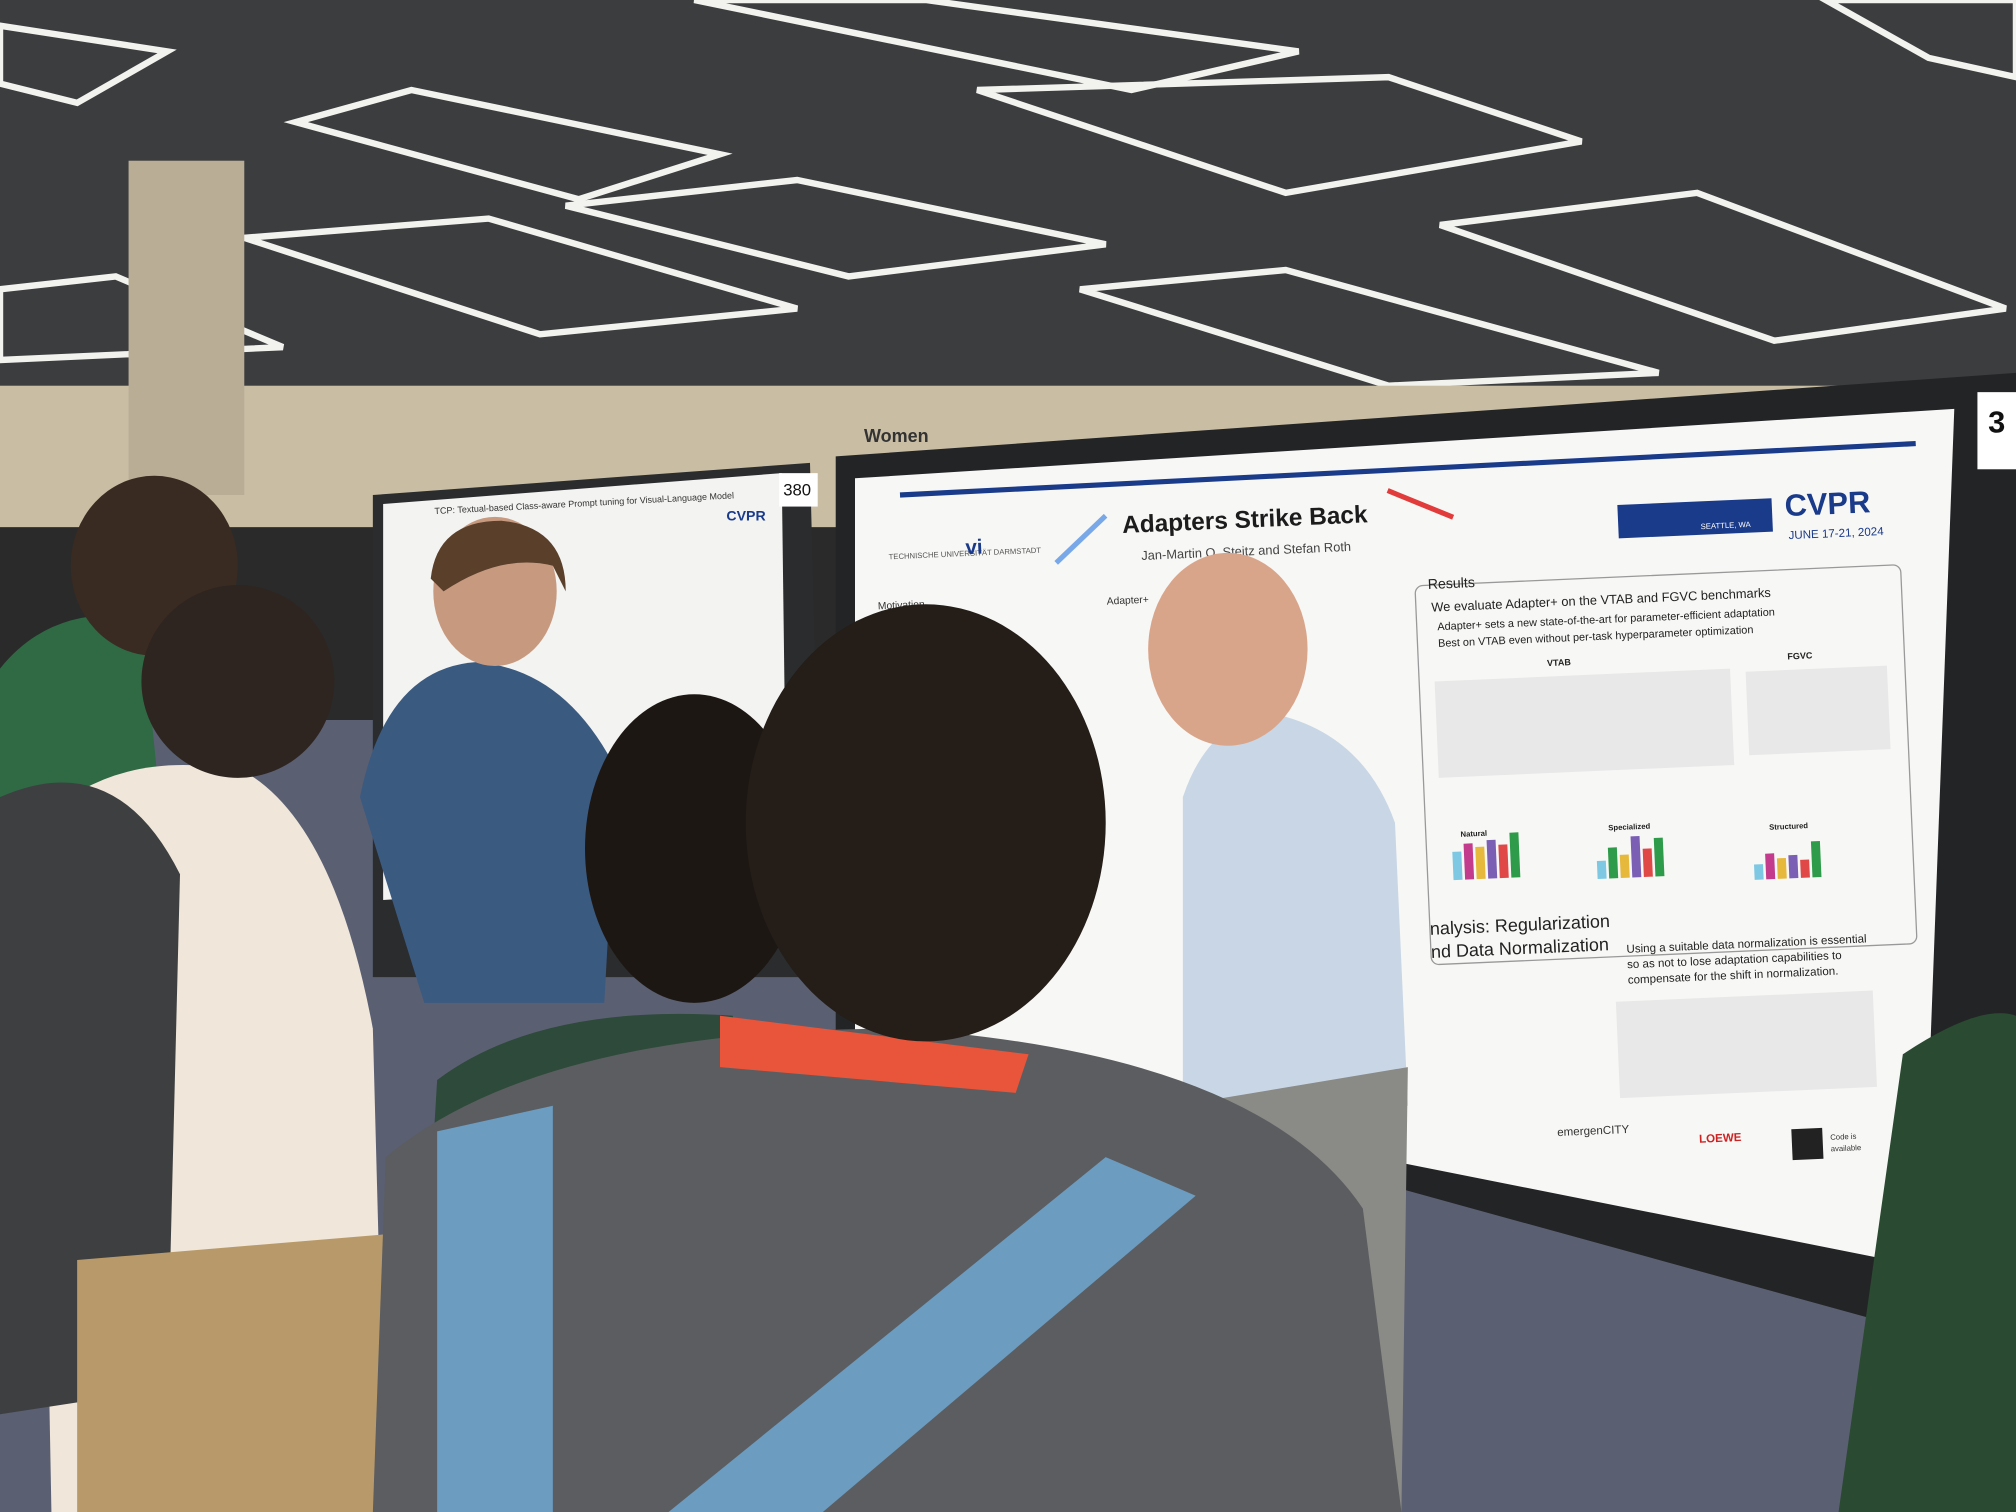 The image size is (2016, 1512). I want to click on poster-lab: vi, so click(974, 548).